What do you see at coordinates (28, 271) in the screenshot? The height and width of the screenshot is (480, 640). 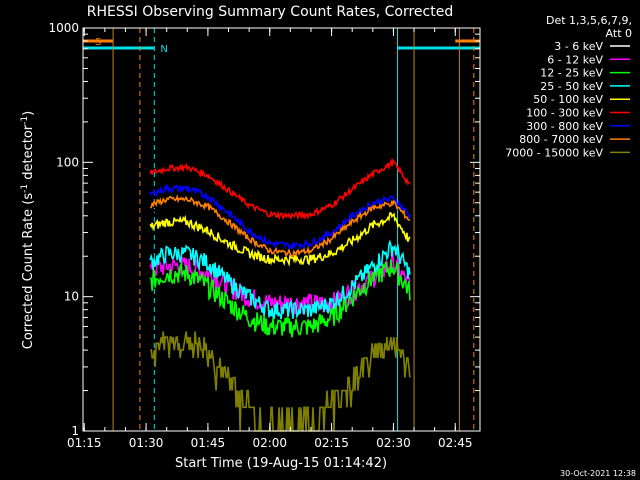 I see `y-axis-label-main: Corrected Count Rate (s` at bounding box center [28, 271].